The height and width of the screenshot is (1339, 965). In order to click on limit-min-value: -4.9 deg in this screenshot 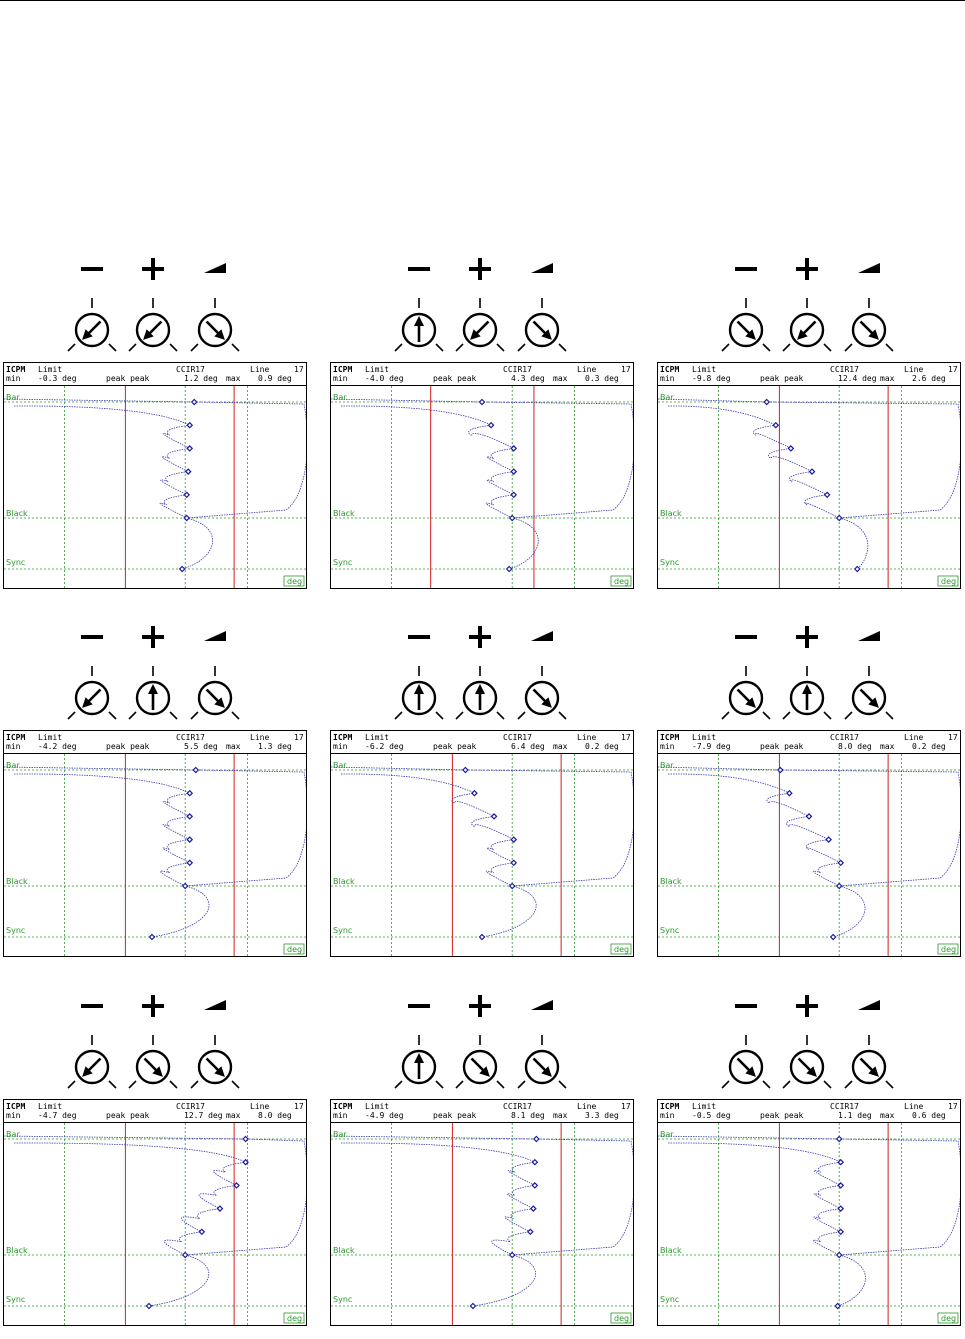, I will do `click(384, 1115)`.